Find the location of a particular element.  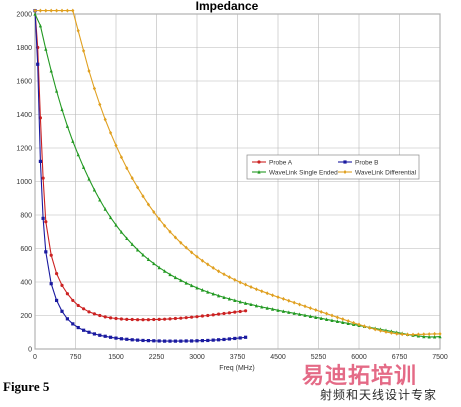

figure-caption: Figure 5 is located at coordinates (26, 386).